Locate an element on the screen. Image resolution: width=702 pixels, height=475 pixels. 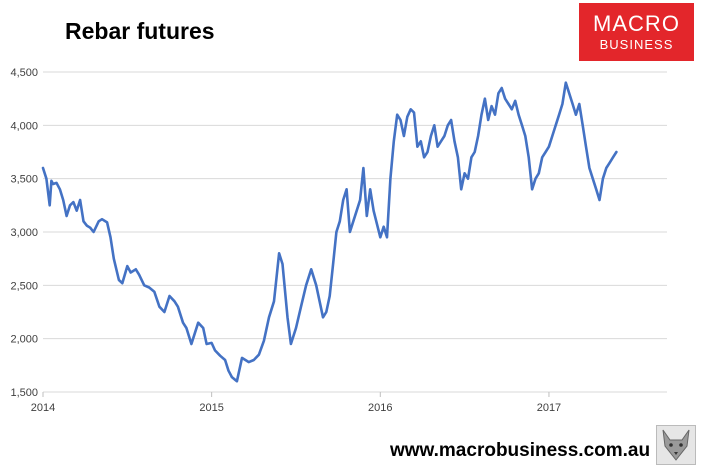
y-tick-label: 2,000 is located at coordinates (24, 340).